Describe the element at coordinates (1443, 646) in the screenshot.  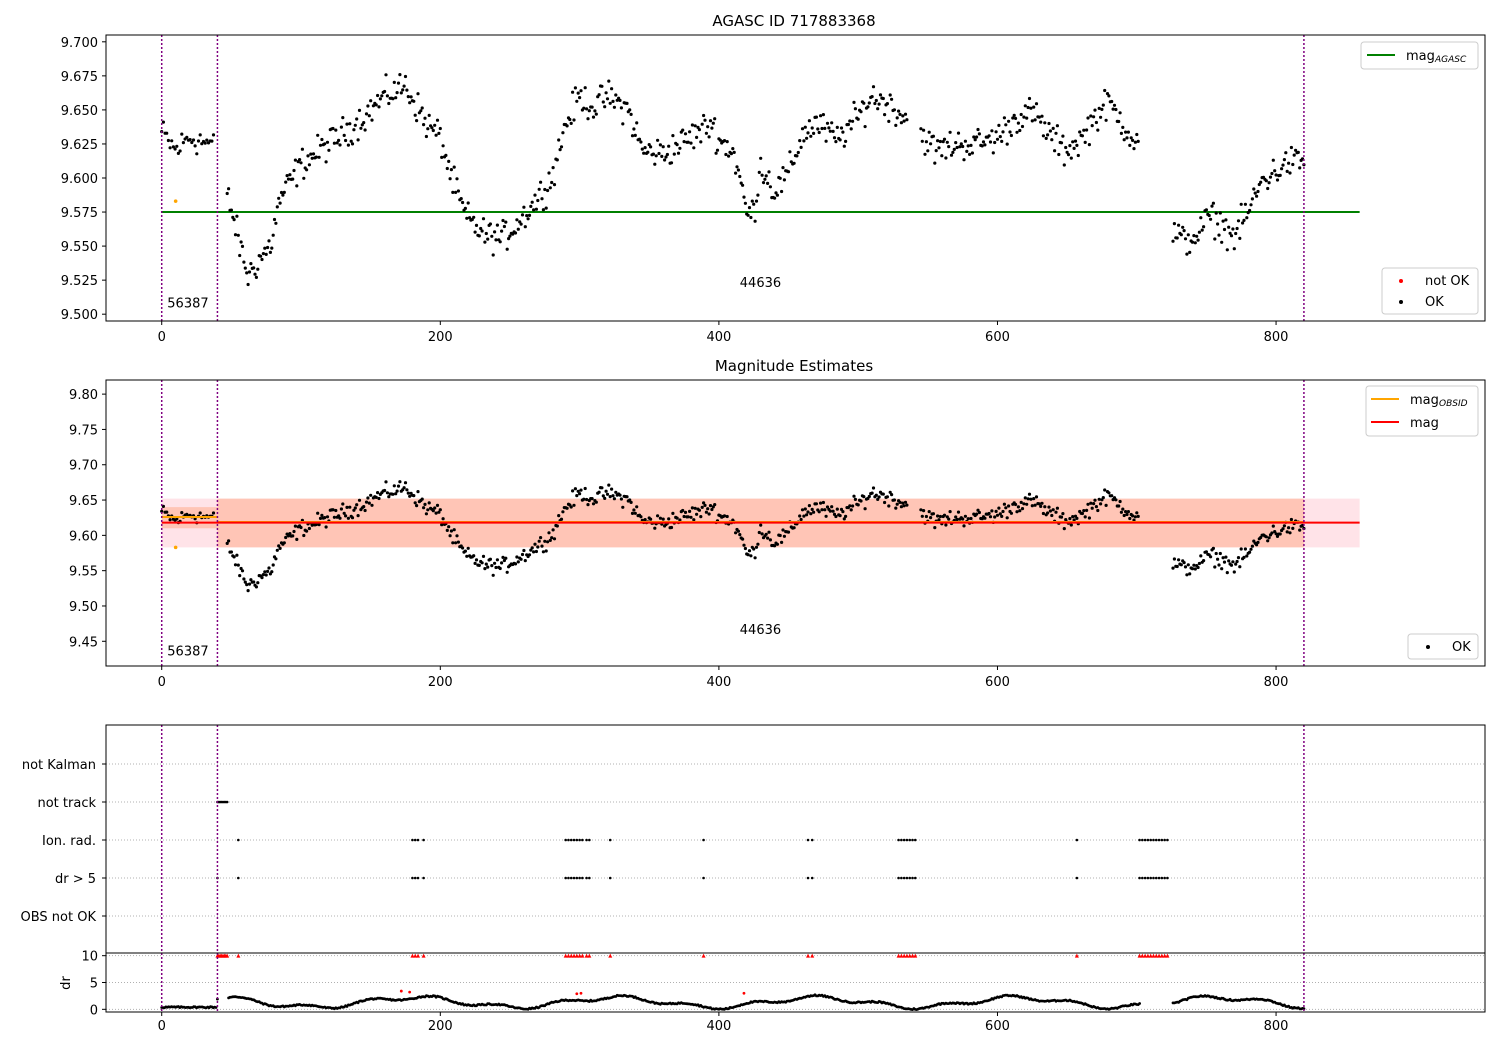
I see `panel-magnitude-legend-points: OK` at that location.